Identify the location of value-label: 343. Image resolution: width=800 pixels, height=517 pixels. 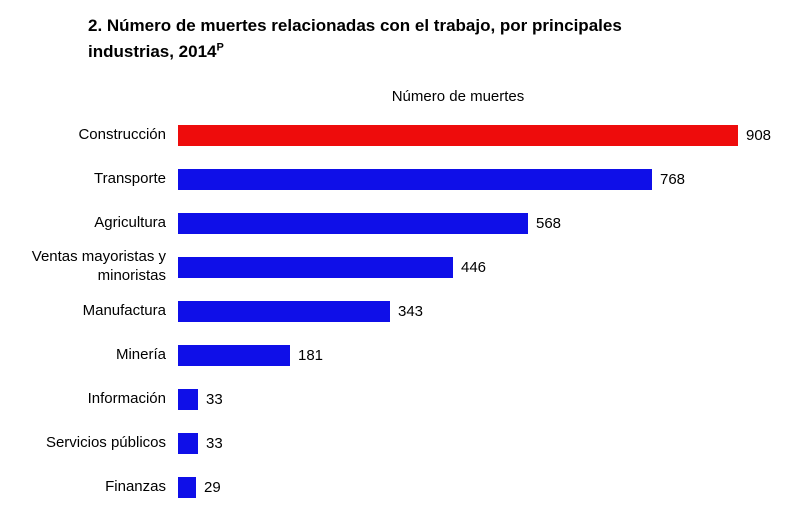
(411, 311).